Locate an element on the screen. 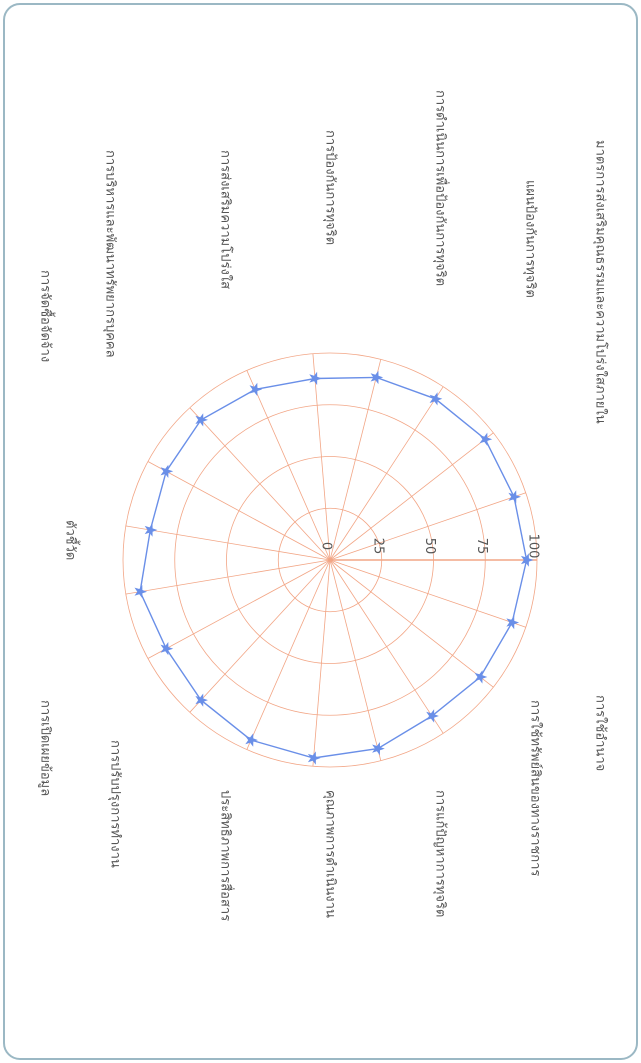 The height and width of the screenshot is (1063, 641). label: แผนป้องกันการทุจริต is located at coordinates (530, 239).